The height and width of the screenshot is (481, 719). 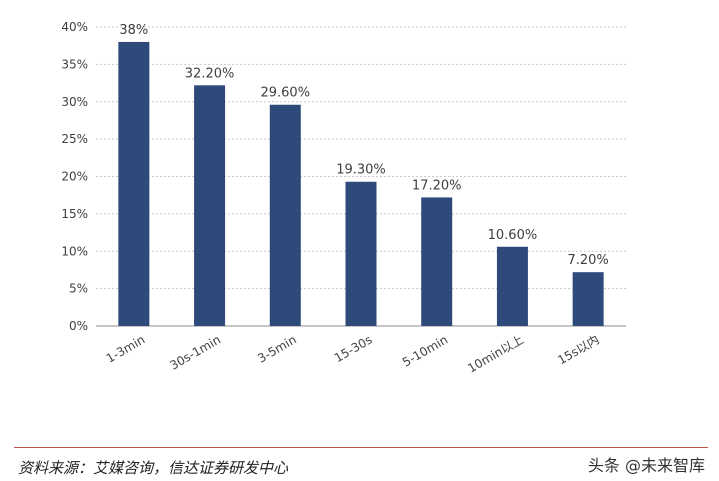 What do you see at coordinates (495, 353) in the screenshot?
I see `category-label: 10min以上` at bounding box center [495, 353].